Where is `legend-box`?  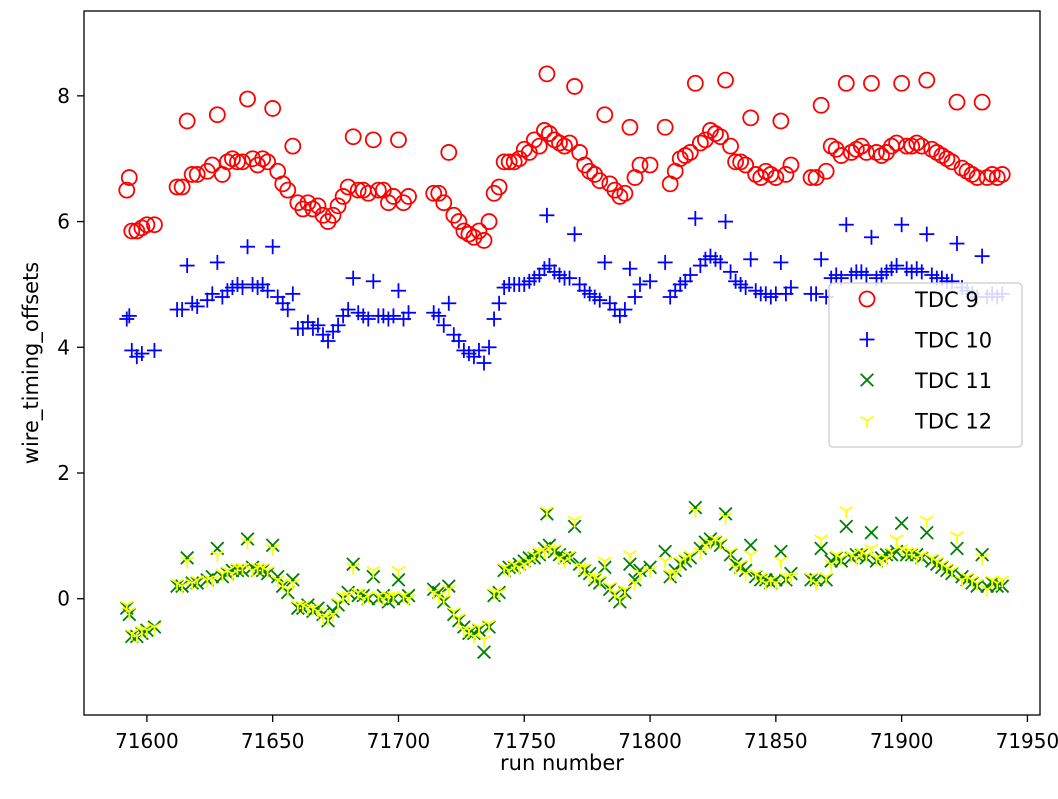 legend-box is located at coordinates (925, 365).